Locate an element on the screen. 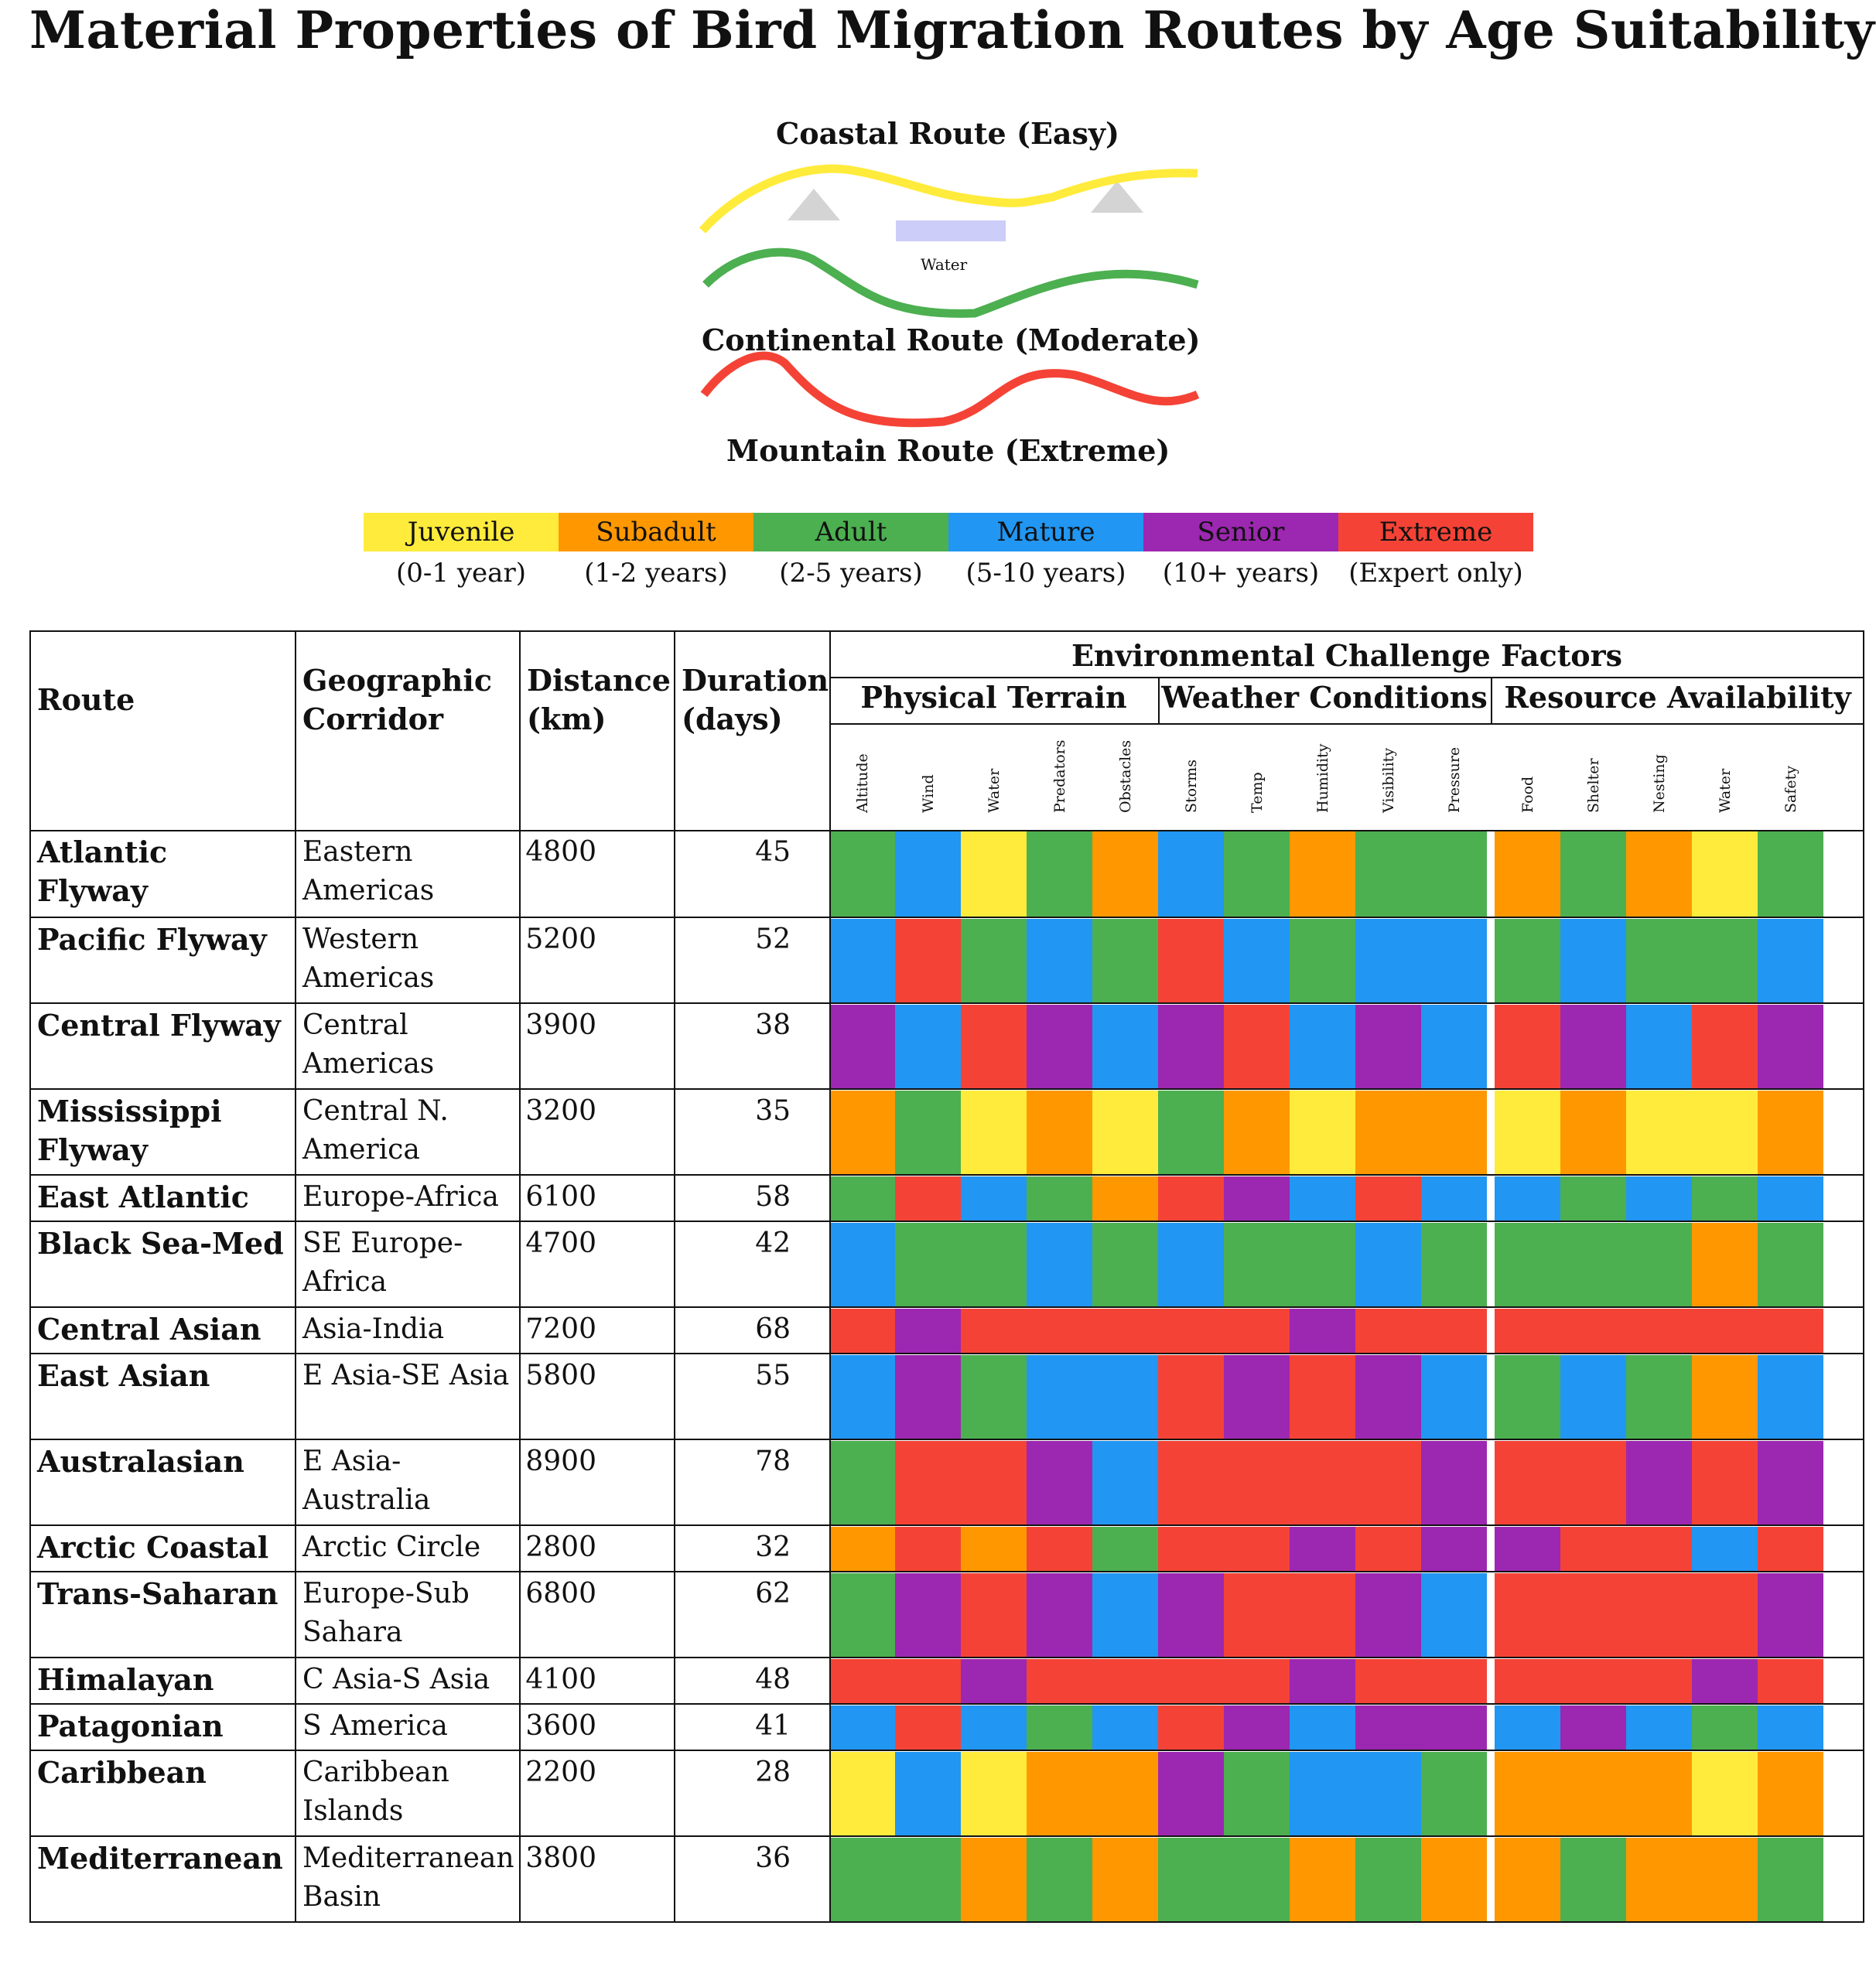 Image resolution: width=1876 pixels, height=1987 pixels. route-name: Mississippi Flyway is located at coordinates (129, 1130).